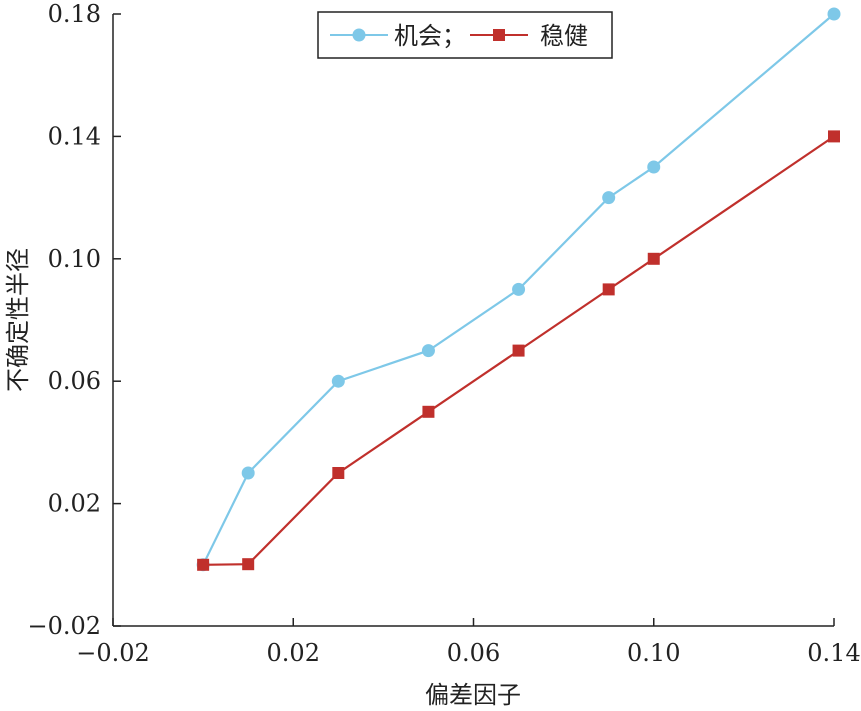  I want to click on y-tick-label: 0.10, so click(74, 259).